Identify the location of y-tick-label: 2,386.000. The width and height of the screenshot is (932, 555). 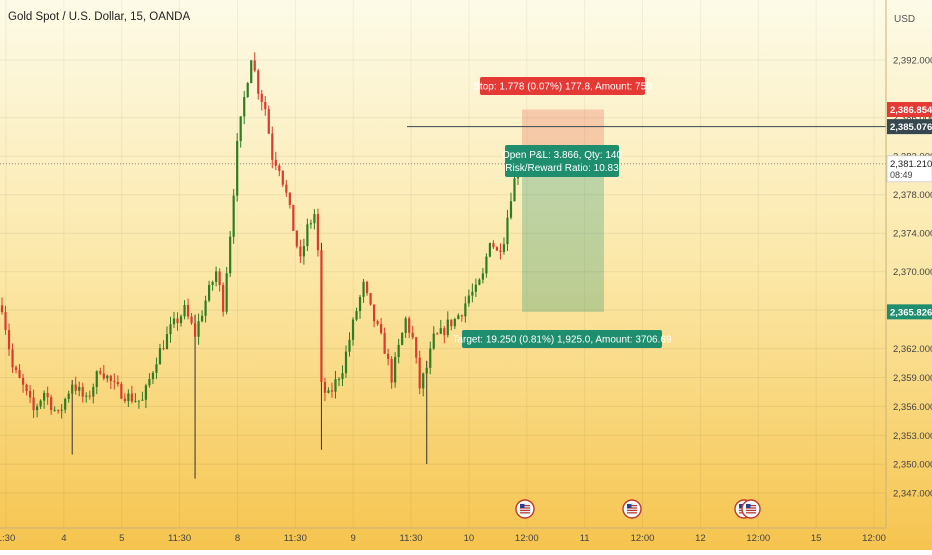
(912, 118).